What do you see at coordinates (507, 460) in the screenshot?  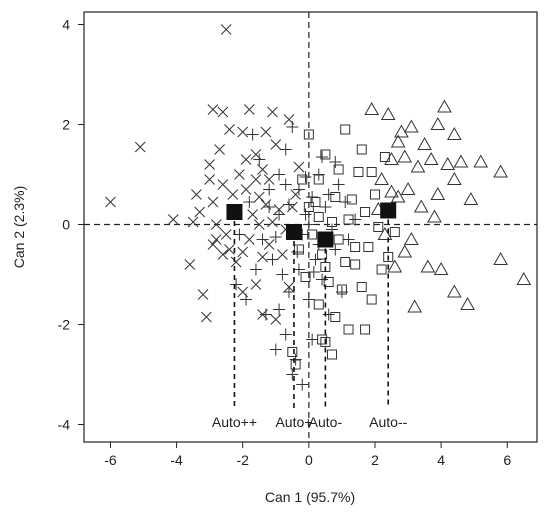 I see `x-tick-label: 6` at bounding box center [507, 460].